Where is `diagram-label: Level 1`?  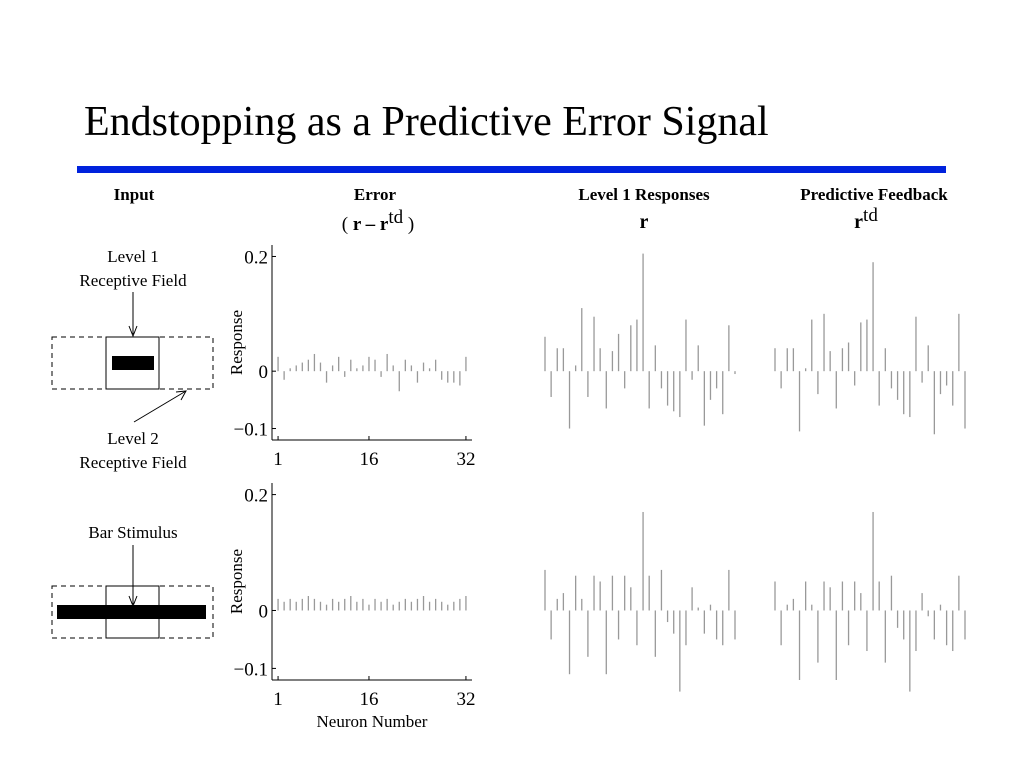
diagram-label: Level 1 is located at coordinates (132, 256).